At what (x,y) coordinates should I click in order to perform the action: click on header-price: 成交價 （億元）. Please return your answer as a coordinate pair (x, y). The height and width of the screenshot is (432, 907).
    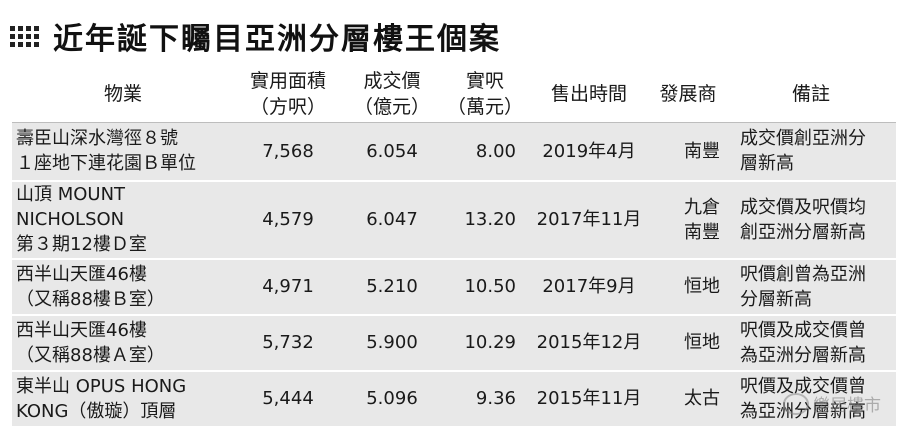
    Looking at the image, I should click on (391, 94).